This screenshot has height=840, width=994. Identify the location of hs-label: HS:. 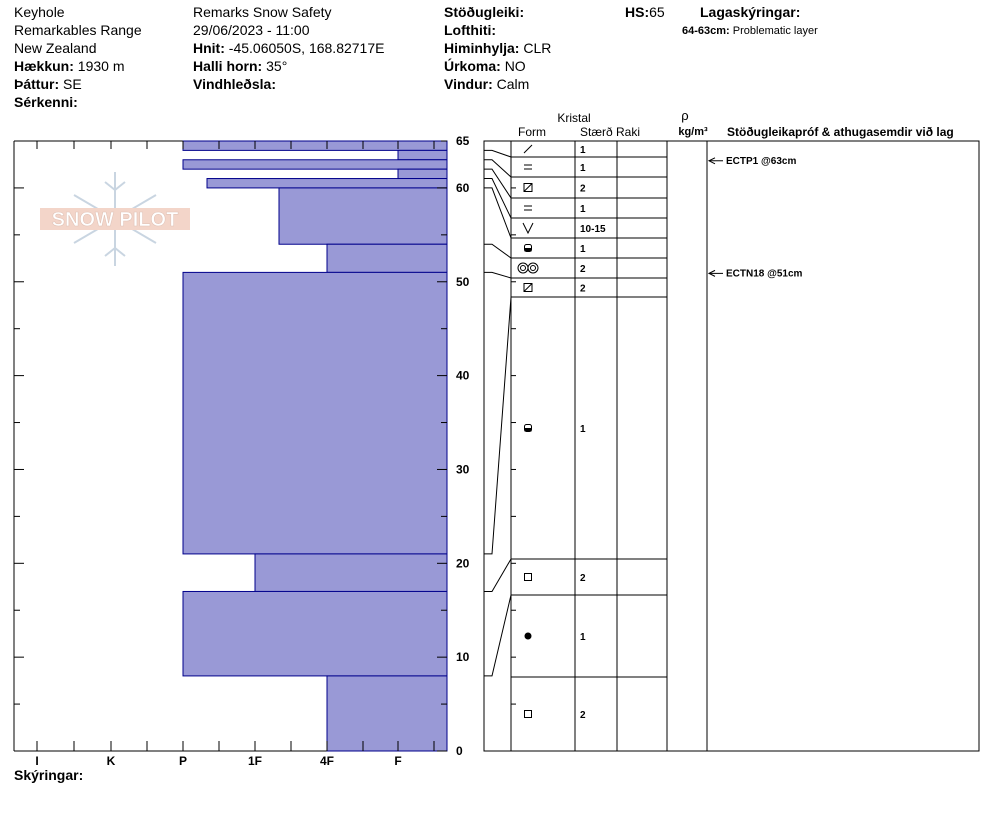
(637, 12).